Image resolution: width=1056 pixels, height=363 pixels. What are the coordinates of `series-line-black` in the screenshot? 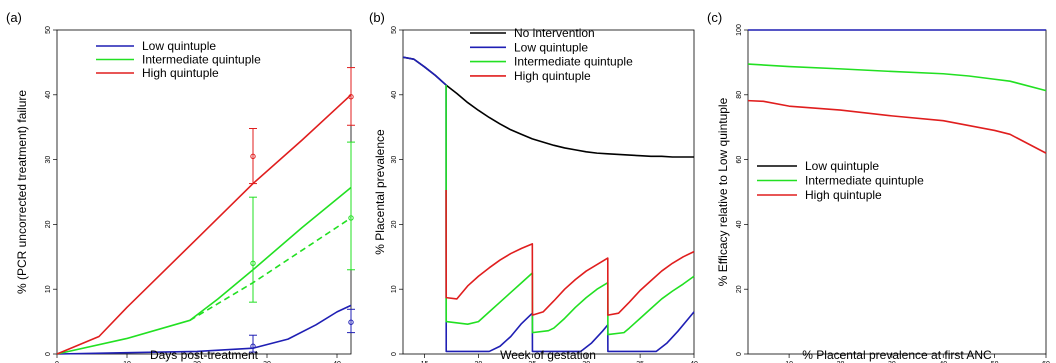 It's located at (548, 107).